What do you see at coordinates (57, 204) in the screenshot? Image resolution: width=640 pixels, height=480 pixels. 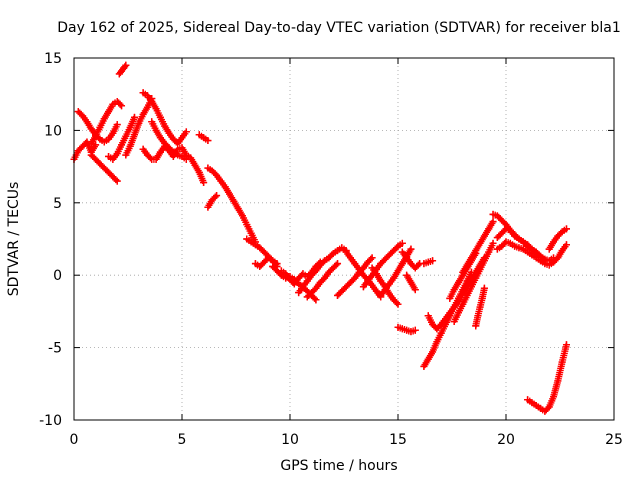 I see `y-tick-label: 5` at bounding box center [57, 204].